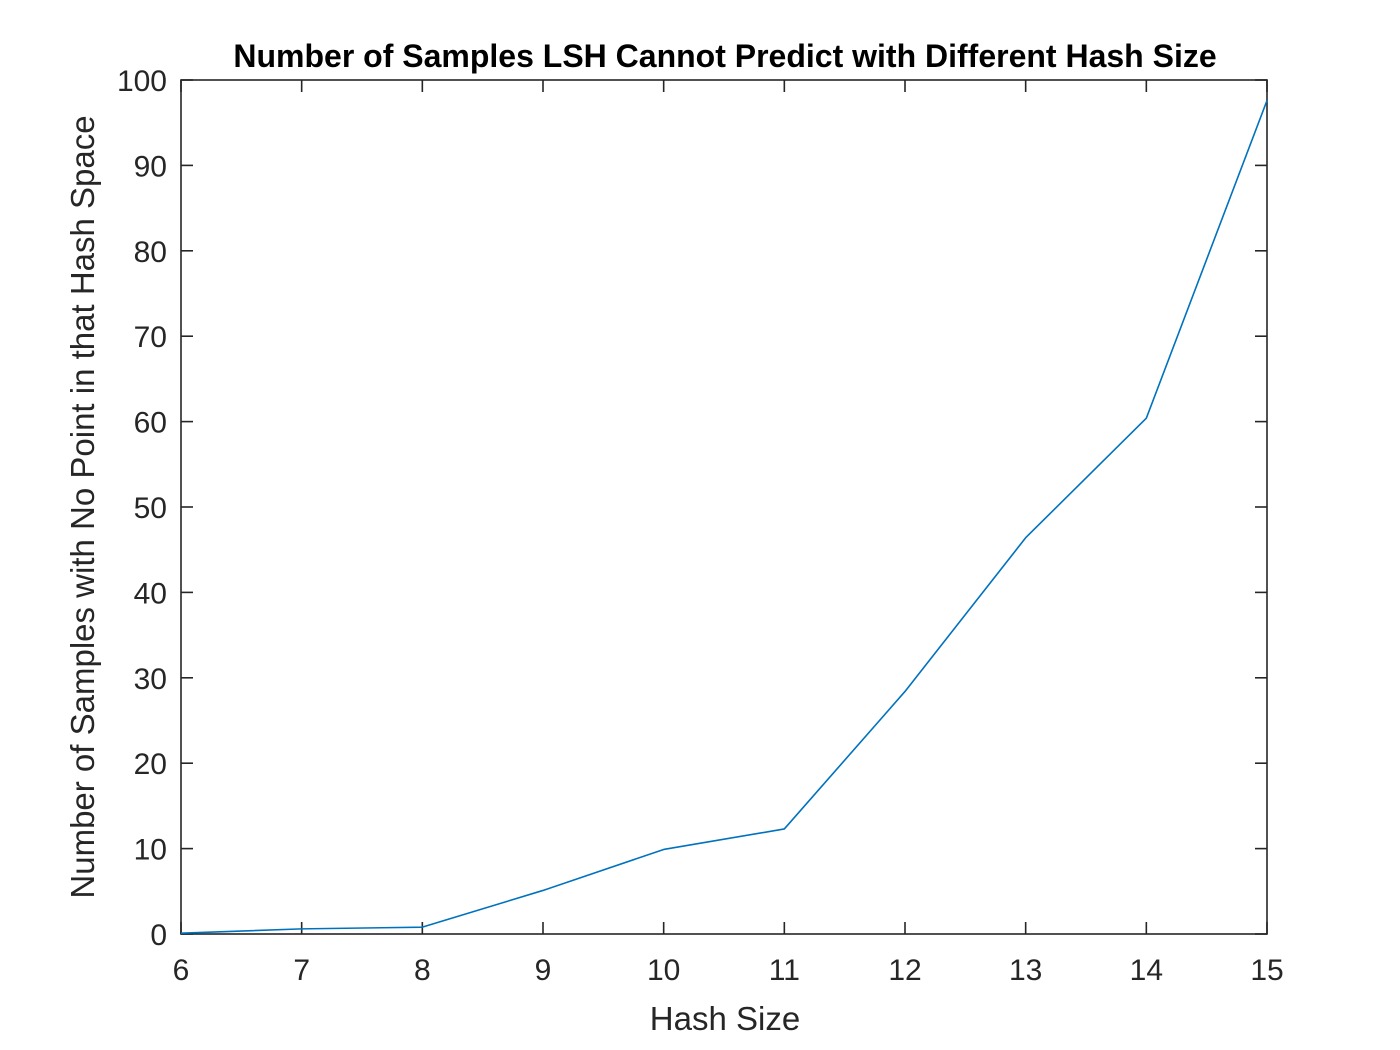  Describe the element at coordinates (150, 764) in the screenshot. I see `y-tick-label: 20` at that location.